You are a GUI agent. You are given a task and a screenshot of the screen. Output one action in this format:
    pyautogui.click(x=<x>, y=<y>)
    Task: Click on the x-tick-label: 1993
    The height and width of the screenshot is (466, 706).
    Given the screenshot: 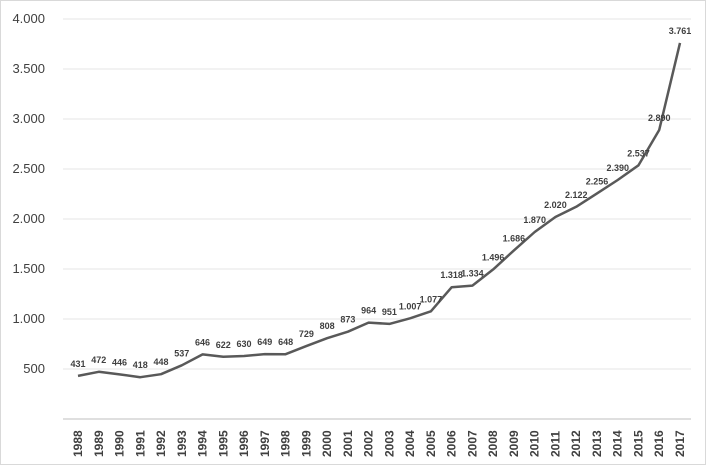 What is the action you would take?
    pyautogui.click(x=182, y=443)
    